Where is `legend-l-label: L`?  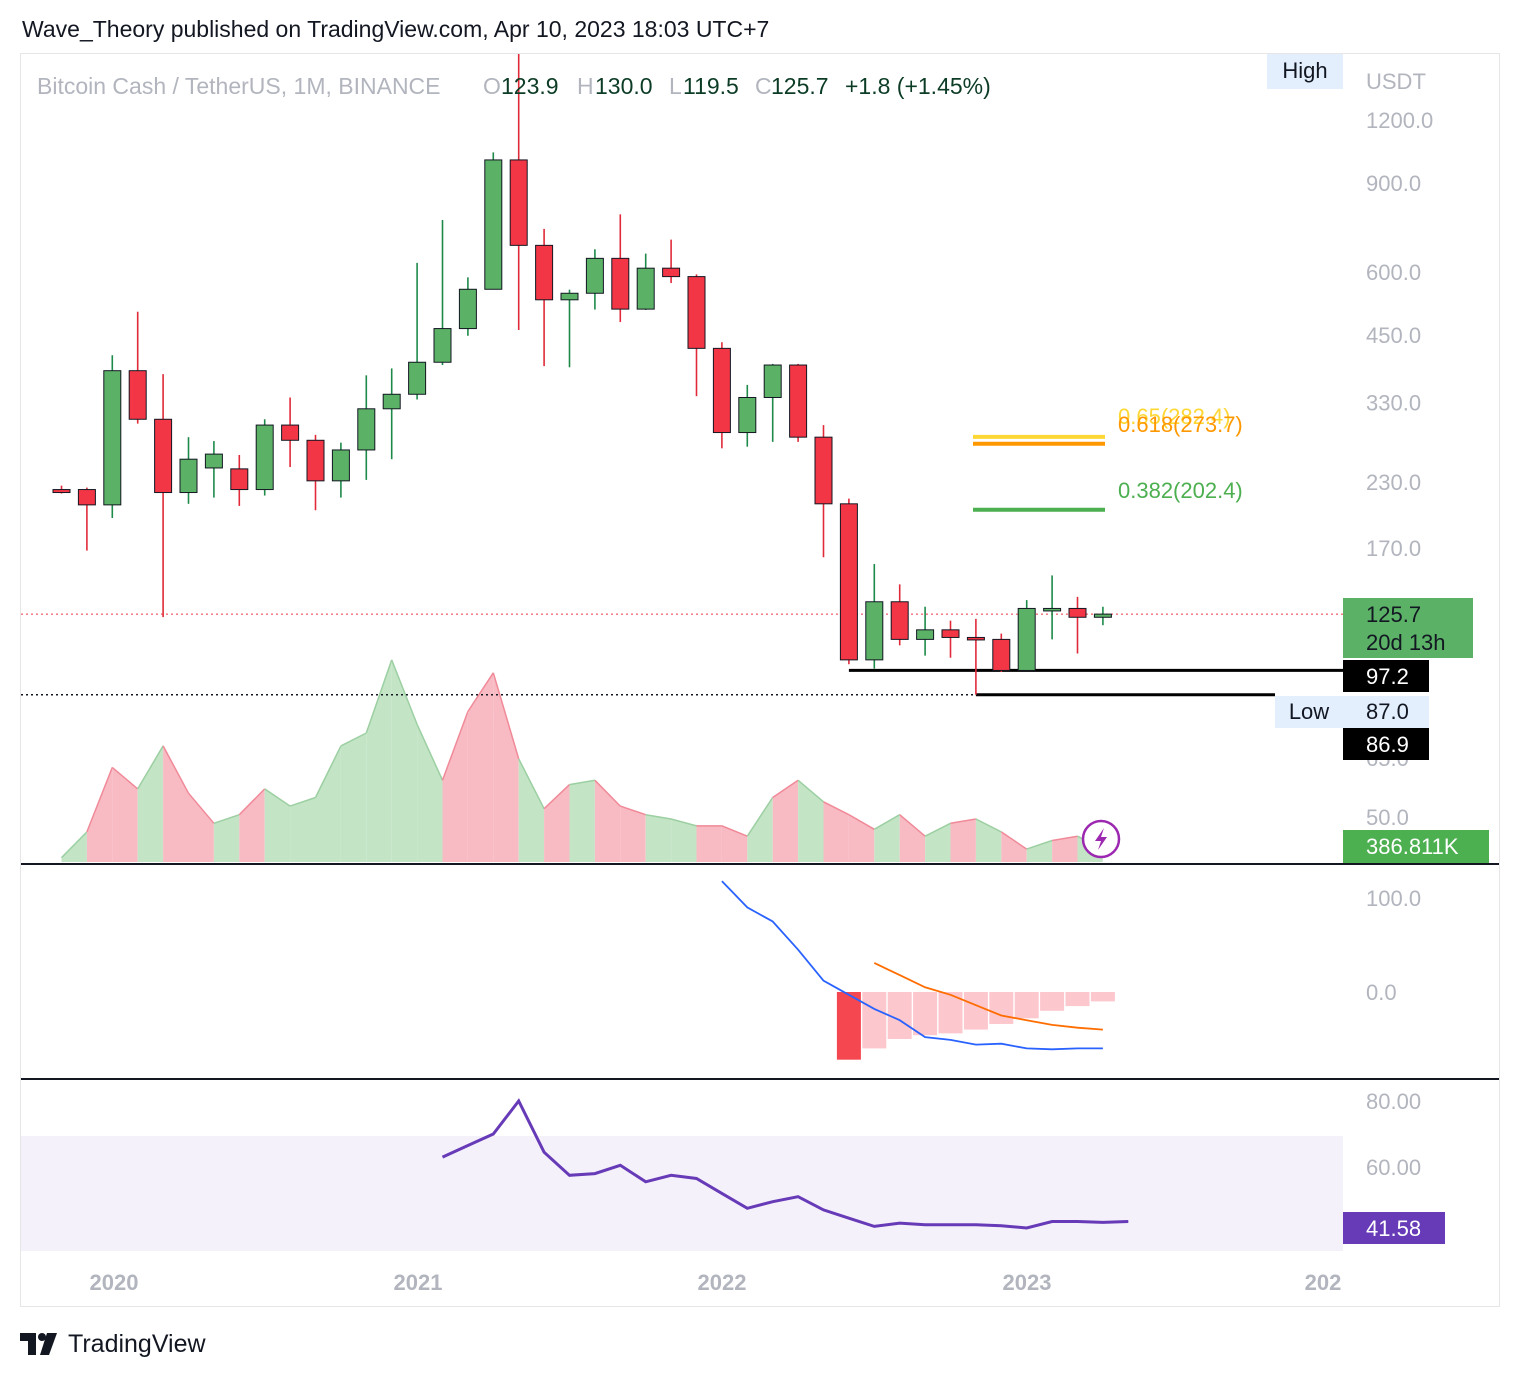 legend-l-label: L is located at coordinates (675, 86).